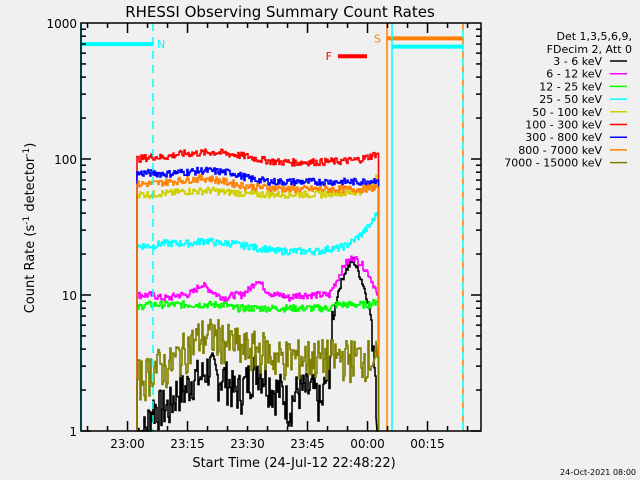  I want to click on legend-label: 800 - 7000 keV, so click(560, 150).